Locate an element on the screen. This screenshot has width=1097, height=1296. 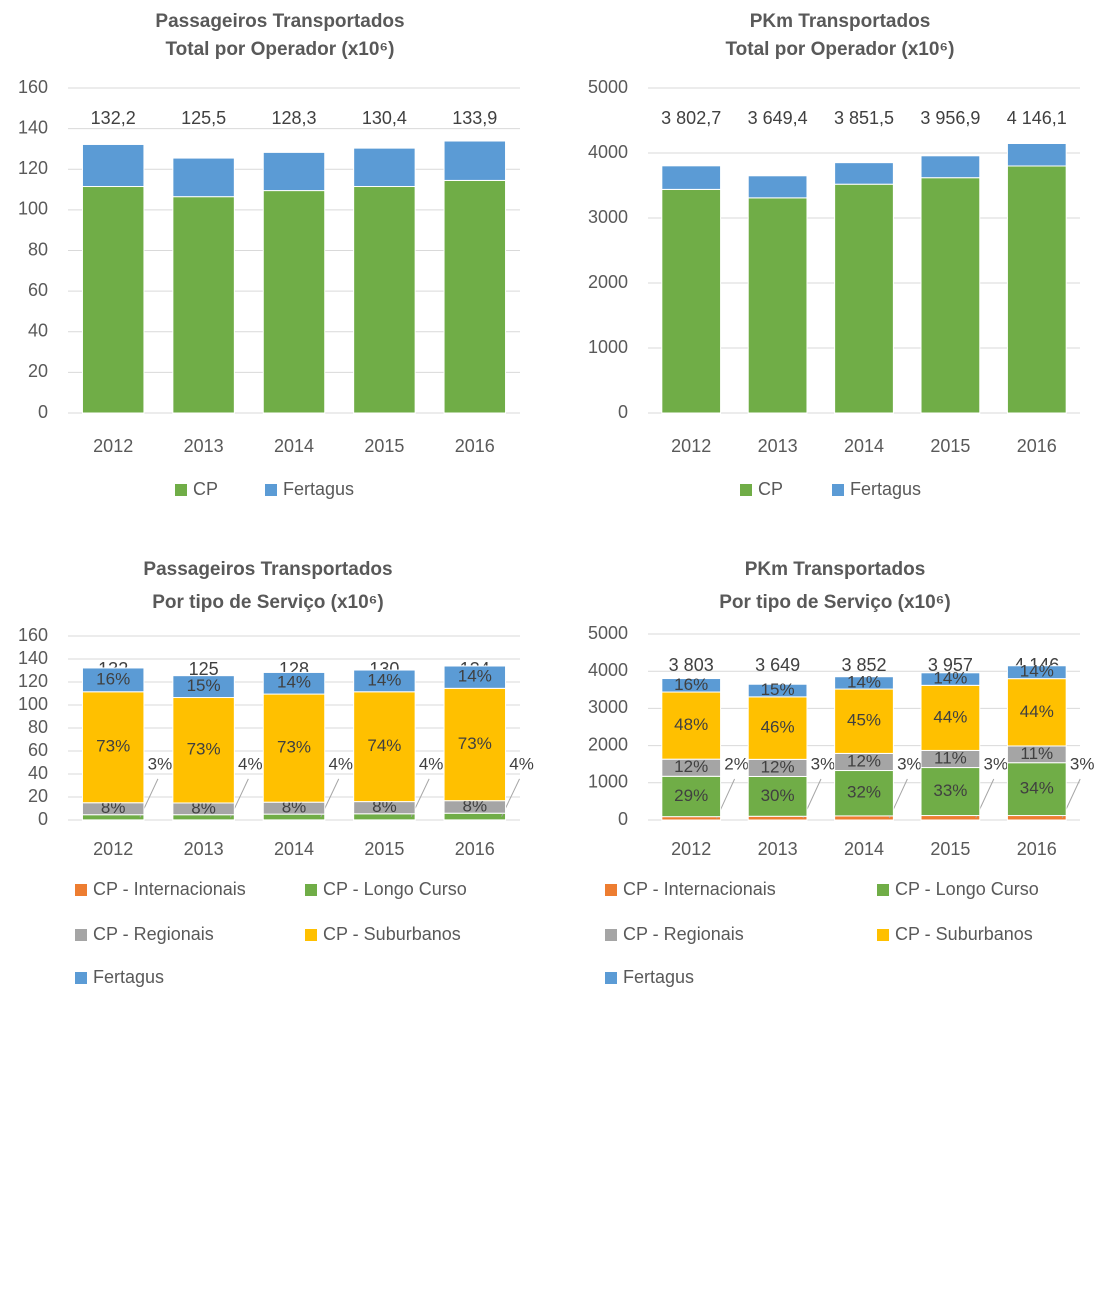
legend-label: CP - Suburbanos is located at coordinates (392, 934).